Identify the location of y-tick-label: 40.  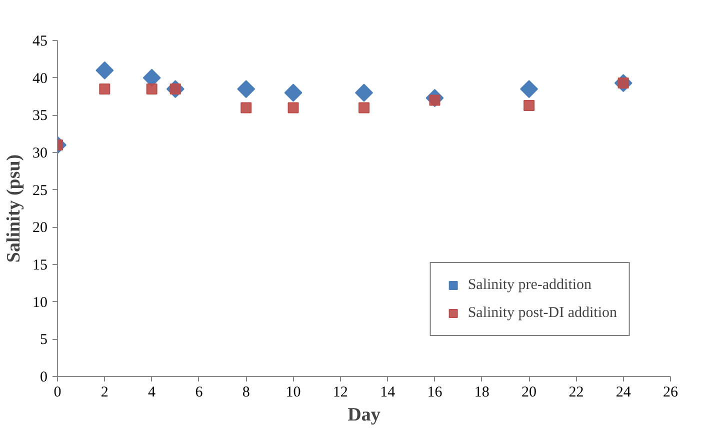
(40, 78).